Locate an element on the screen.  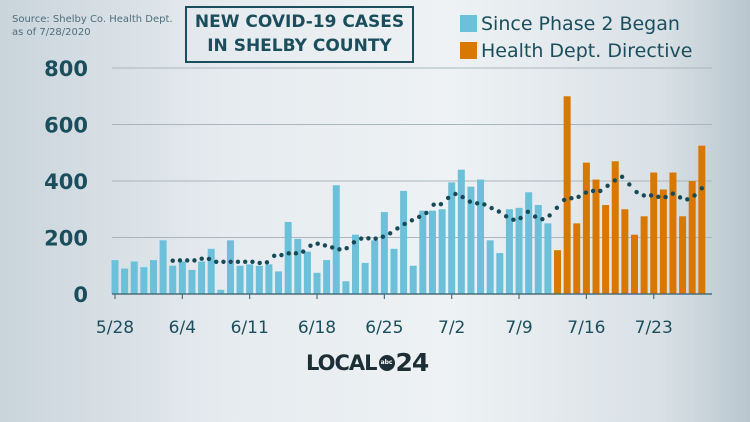
legend-label: Since Phase 2 Began is located at coordinates (580, 23).